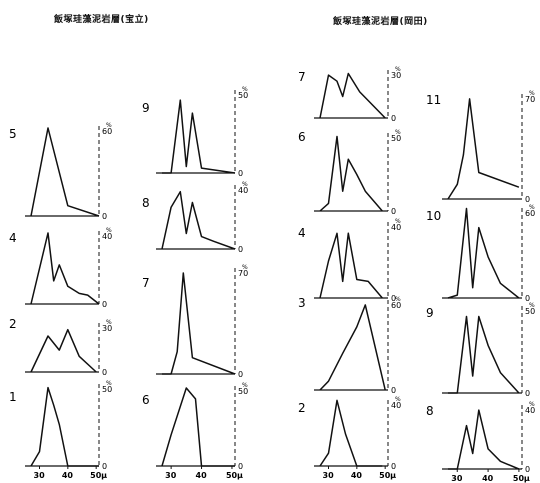  I want to click on sample-label: 1, so click(13, 397).